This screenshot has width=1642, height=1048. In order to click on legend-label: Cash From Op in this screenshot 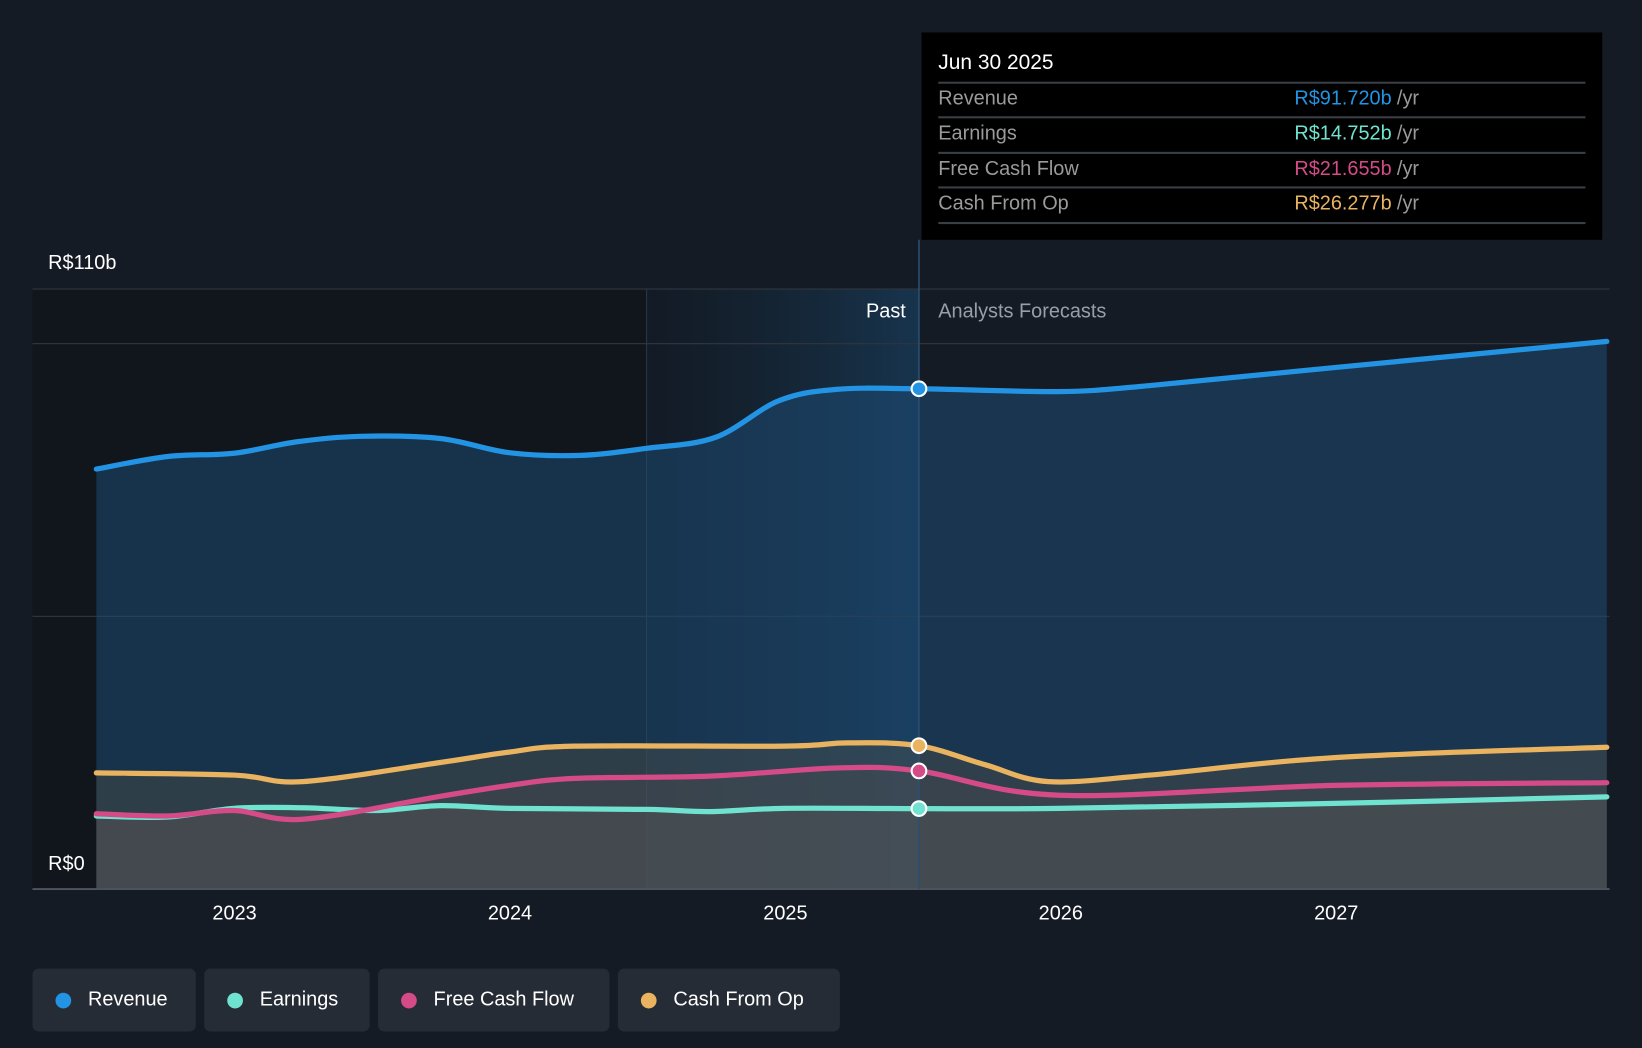, I will do `click(738, 999)`.